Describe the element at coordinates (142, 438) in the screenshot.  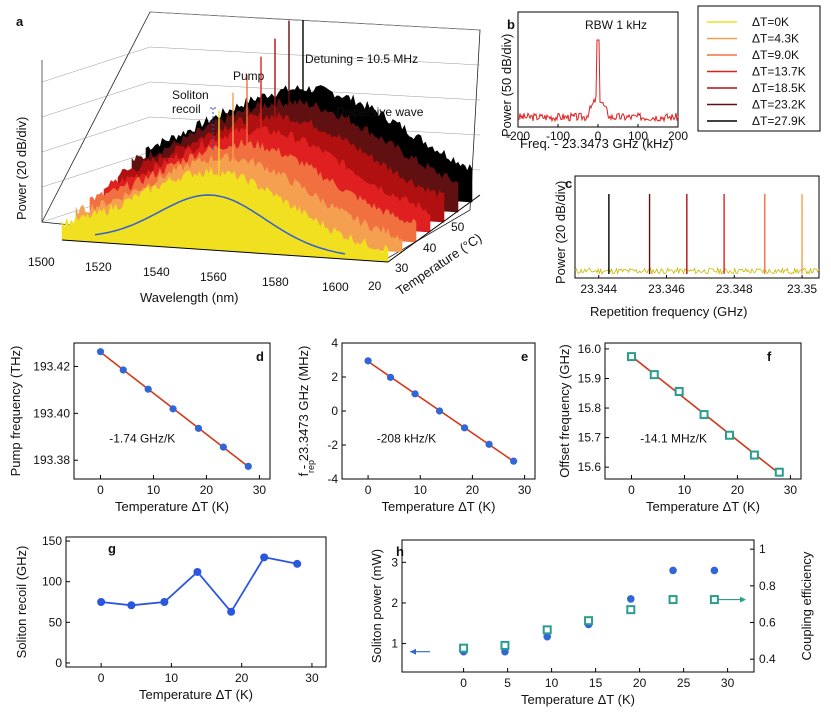
I see `slope-annotation: -1.74 GHz/K` at that location.